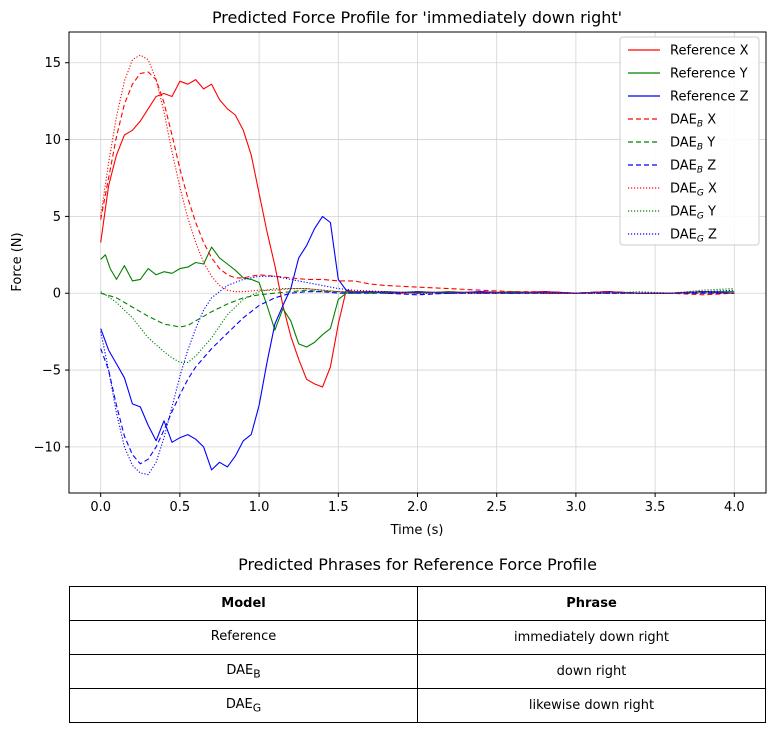 The height and width of the screenshot is (735, 776). I want to click on x-tick-label: 0.0, so click(100, 507).